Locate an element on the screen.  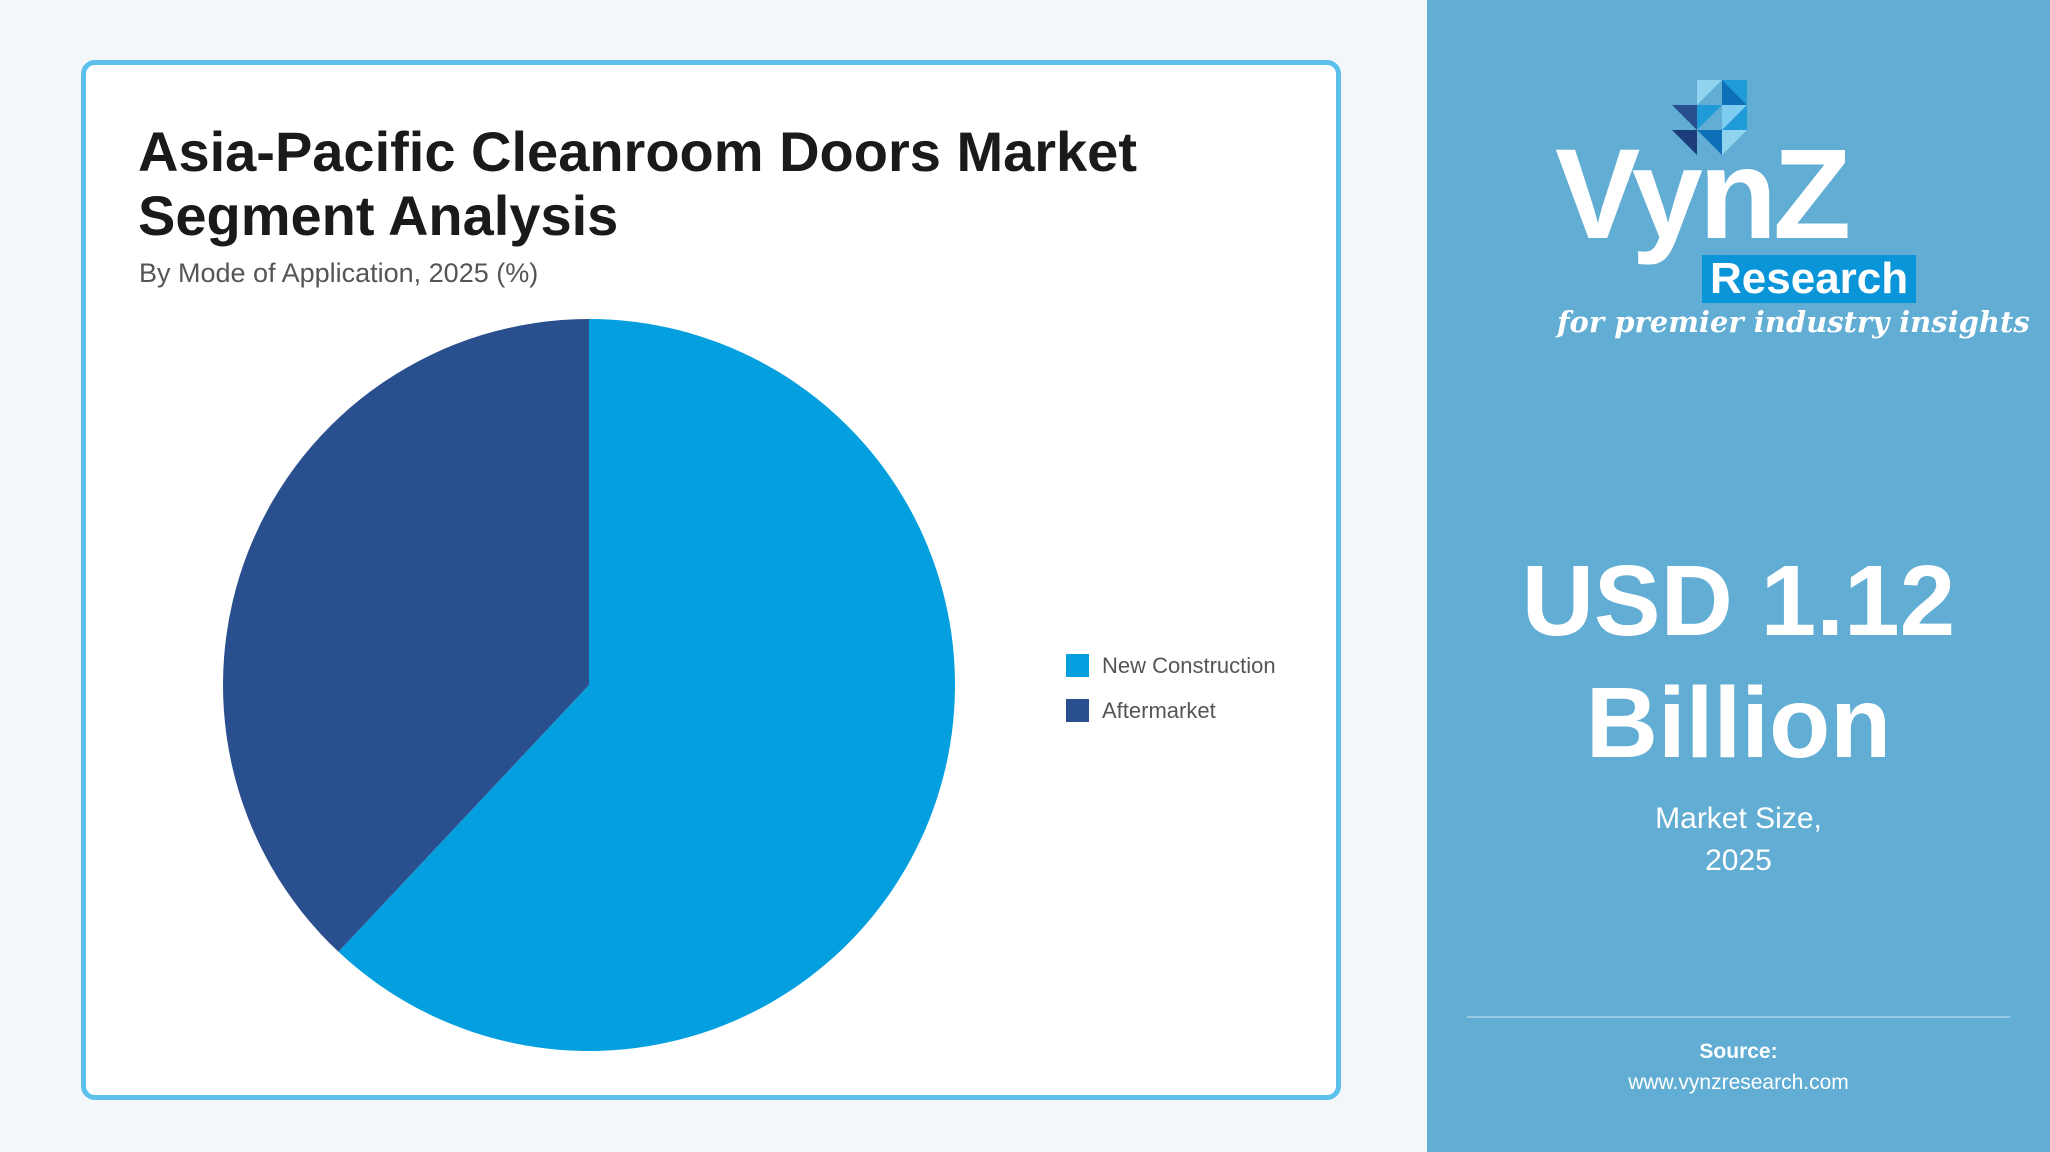
chart-subtitle: By Mode of Application, 2025 (%) is located at coordinates (339, 273).